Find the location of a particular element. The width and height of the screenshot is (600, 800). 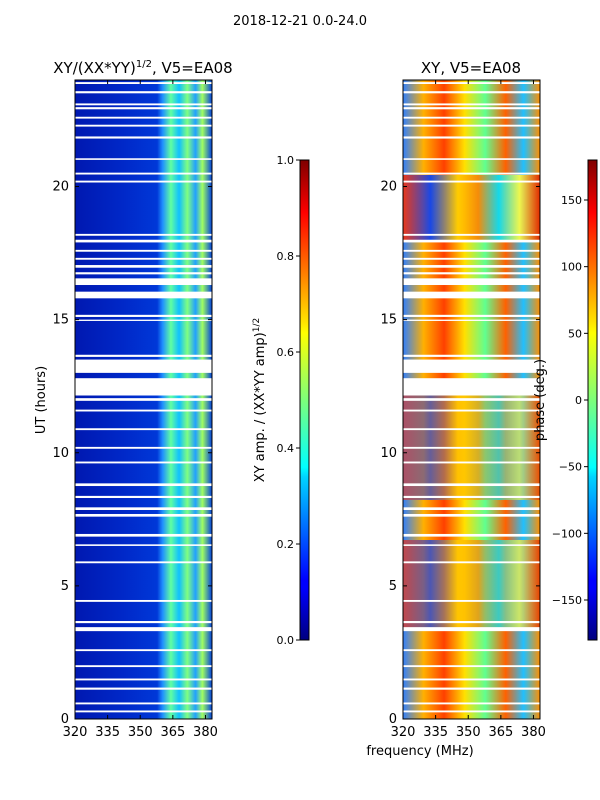

y-tick-label: 10 is located at coordinates (60, 453).